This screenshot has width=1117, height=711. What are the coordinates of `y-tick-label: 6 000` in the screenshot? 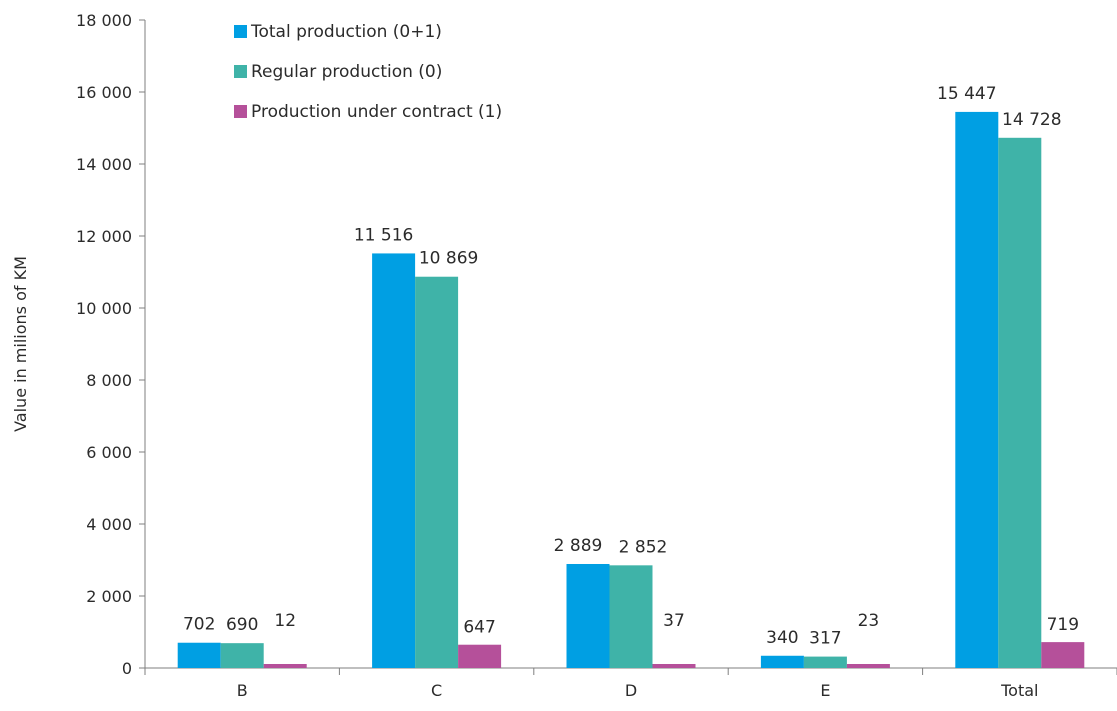 It's located at (109, 452).